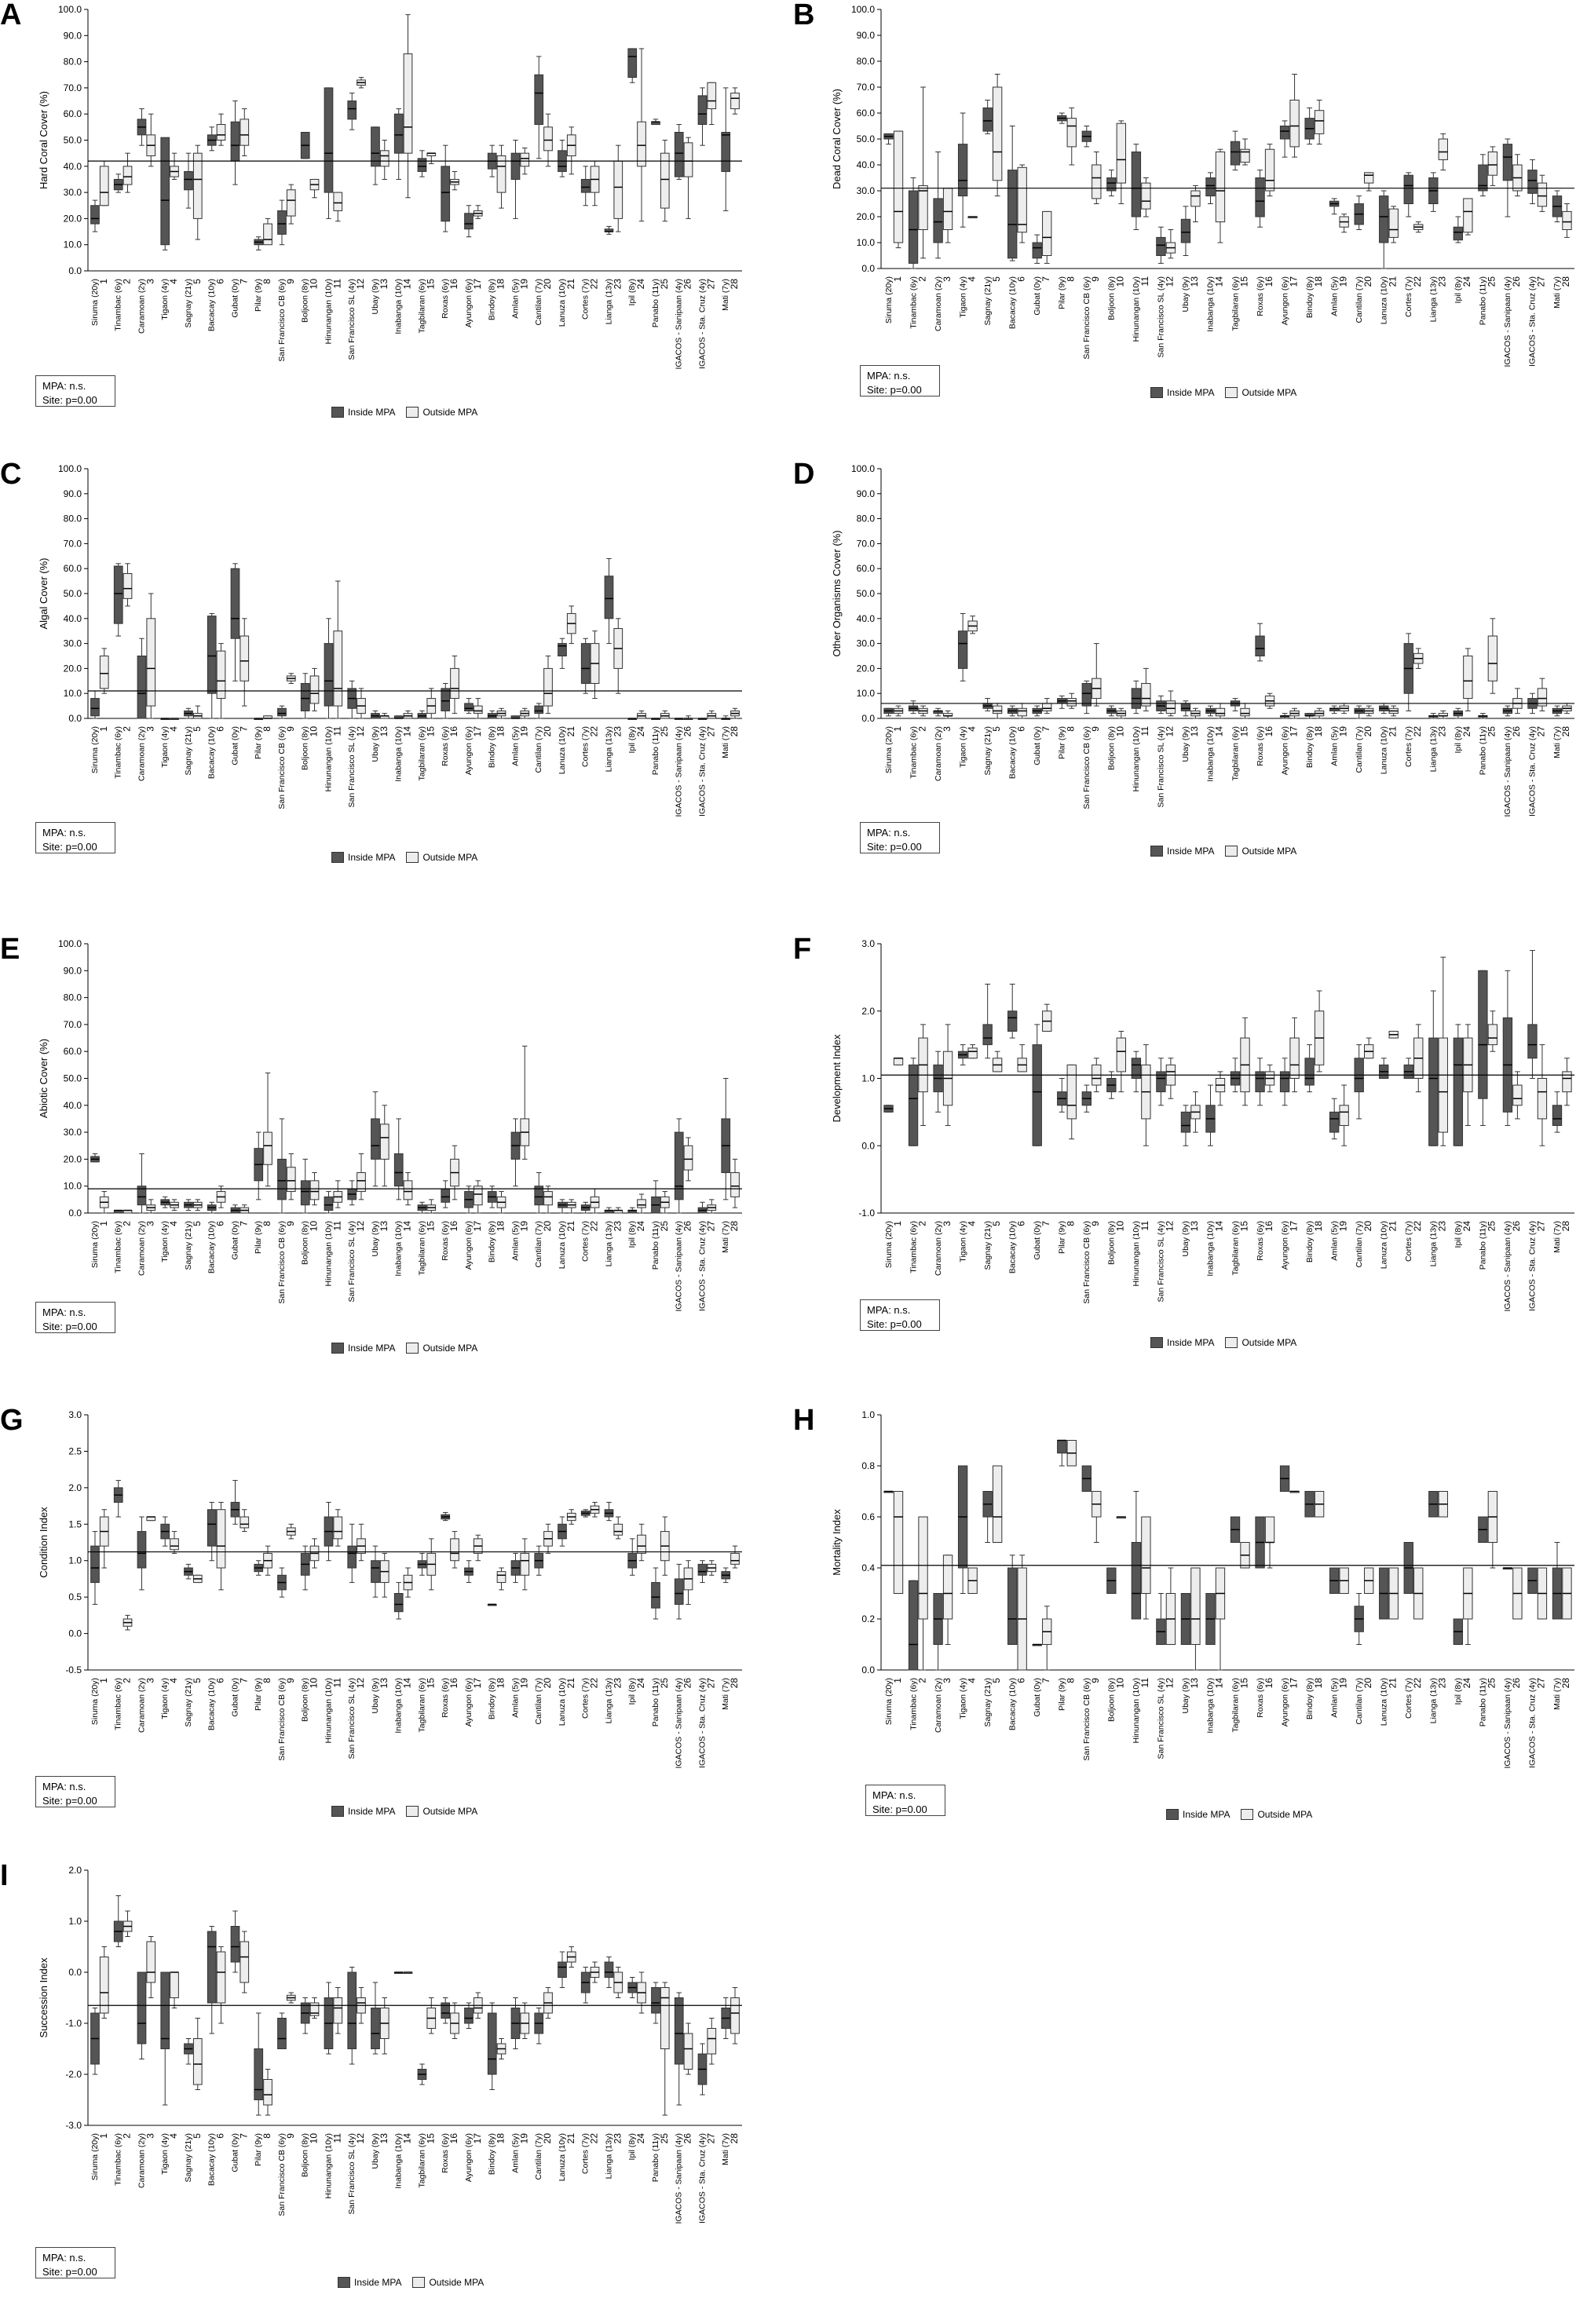 The image size is (1587, 2324). What do you see at coordinates (1566, 1226) in the screenshot?
I see `site-number: 28` at bounding box center [1566, 1226].